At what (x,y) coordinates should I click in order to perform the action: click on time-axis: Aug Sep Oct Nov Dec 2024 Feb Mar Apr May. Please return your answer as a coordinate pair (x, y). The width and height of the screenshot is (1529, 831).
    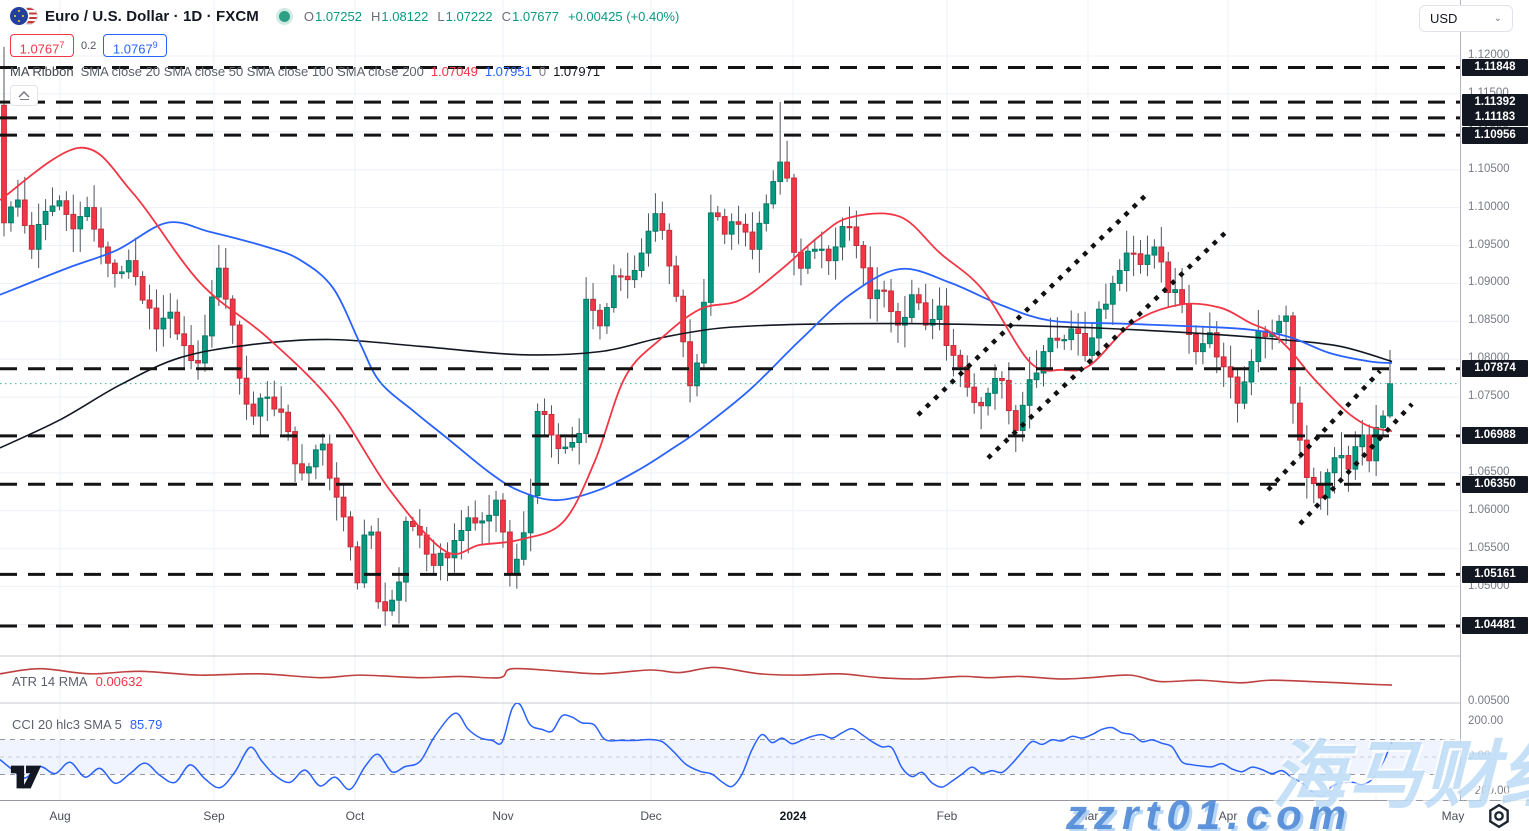
    Looking at the image, I should click on (764, 815).